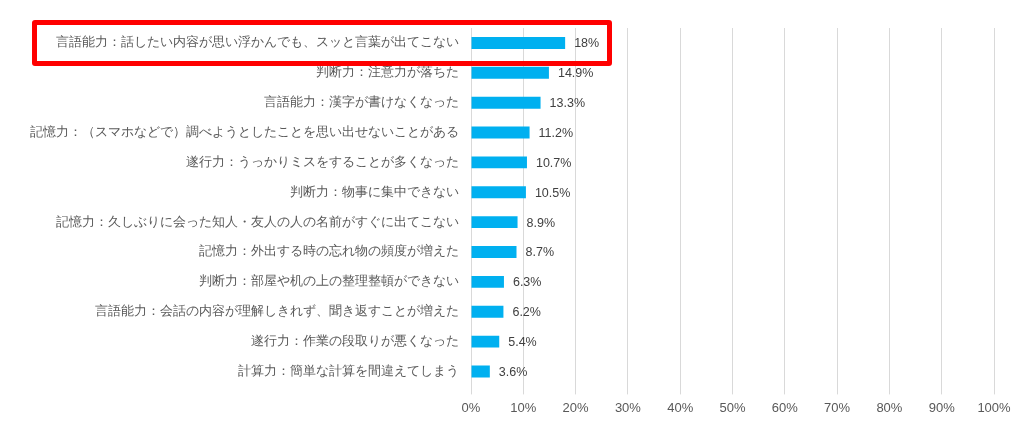 The height and width of the screenshot is (436, 1024). Describe the element at coordinates (277, 311) in the screenshot. I see `y-tick-label: 言語能力：会話の内容が理解しきれず、聞き返すことが増えた` at that location.